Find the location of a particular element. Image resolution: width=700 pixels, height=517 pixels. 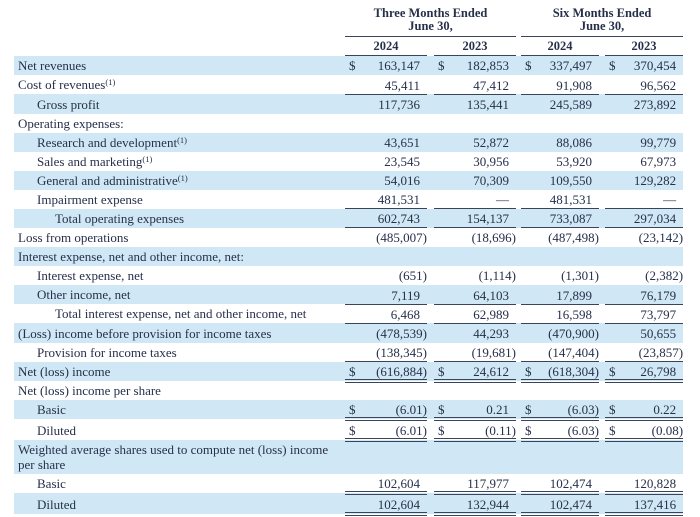

cell-value: 50,655 is located at coordinates (658, 333).